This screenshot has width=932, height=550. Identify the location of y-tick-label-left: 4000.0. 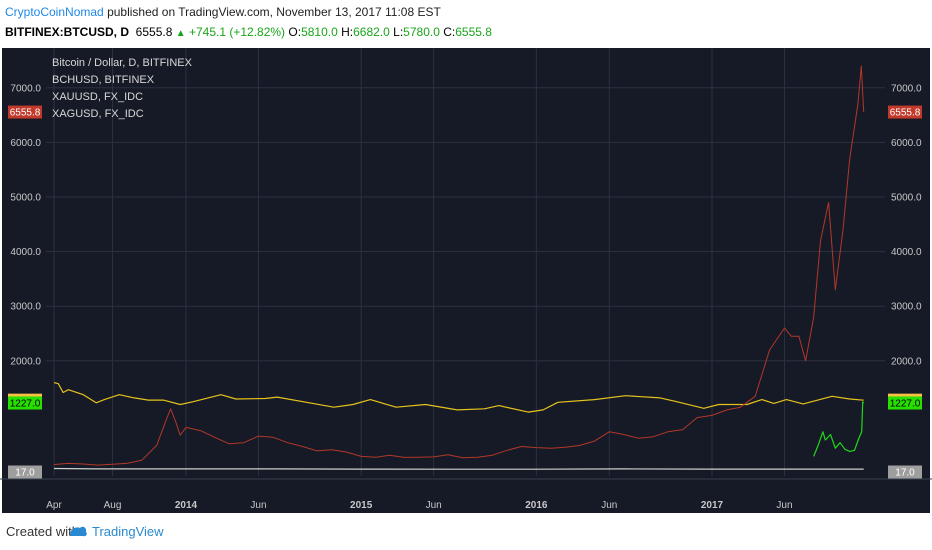
(25, 252).